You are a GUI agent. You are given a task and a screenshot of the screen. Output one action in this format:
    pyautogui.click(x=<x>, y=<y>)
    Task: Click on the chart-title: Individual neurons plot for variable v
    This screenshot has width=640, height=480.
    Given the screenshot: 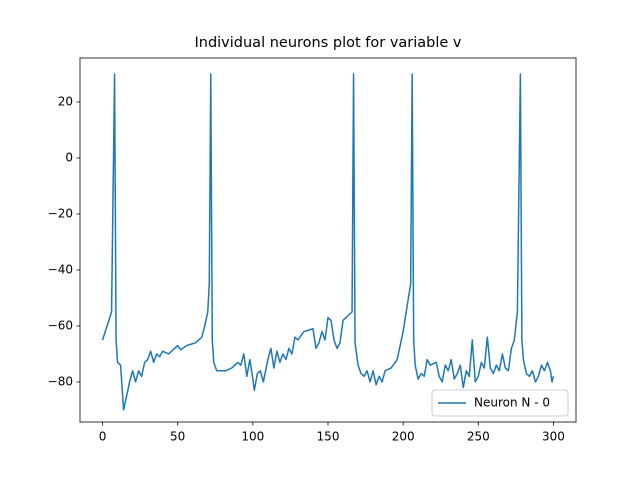 What is the action you would take?
    pyautogui.click(x=327, y=43)
    